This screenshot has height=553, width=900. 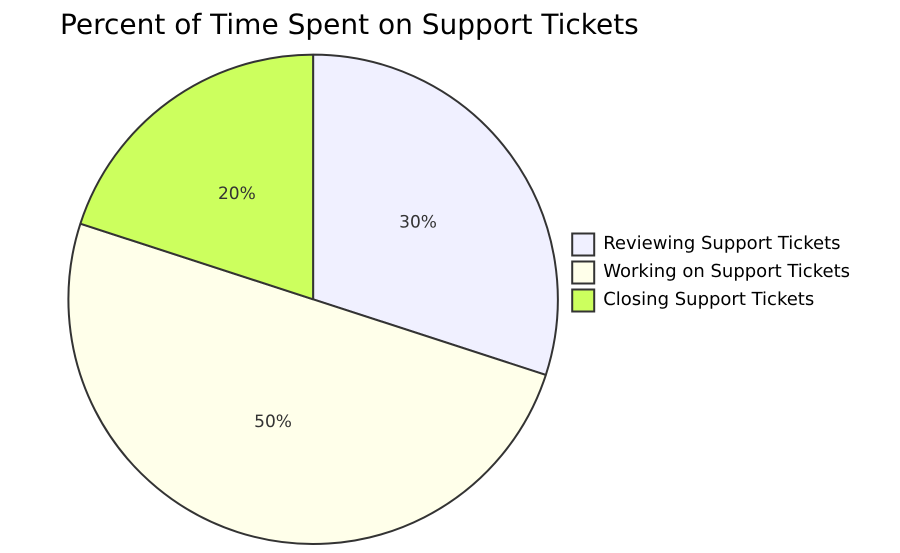 I want to click on legend-label: Closing Support Tickets, so click(x=708, y=299).